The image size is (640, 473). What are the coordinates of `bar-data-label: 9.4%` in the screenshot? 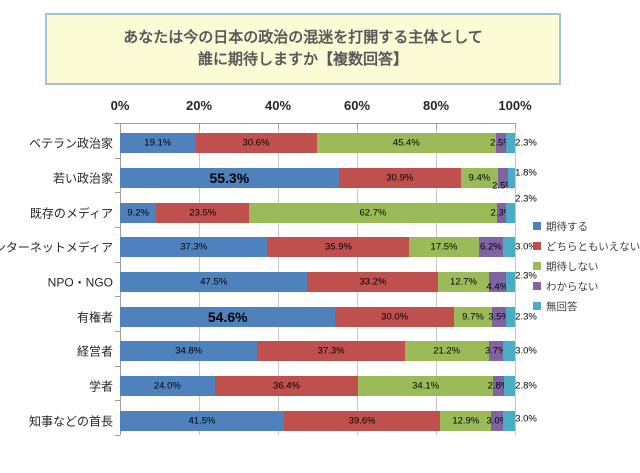 It's located at (479, 178).